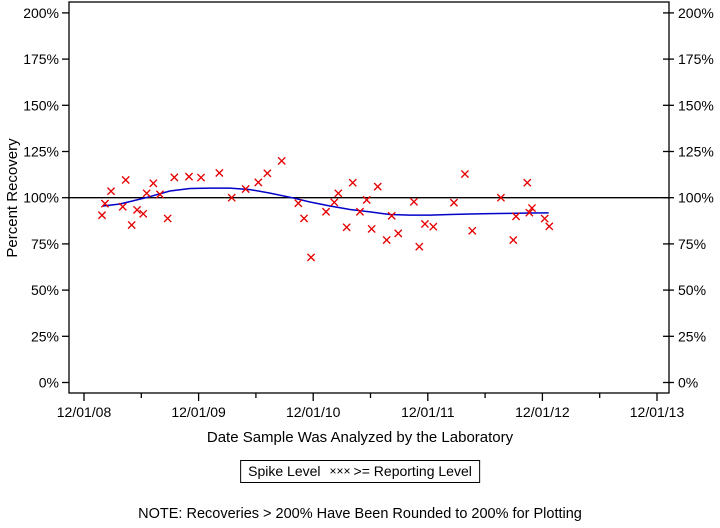 The width and height of the screenshot is (720, 528). I want to click on y-tick-label-left: 125%, so click(41, 152).